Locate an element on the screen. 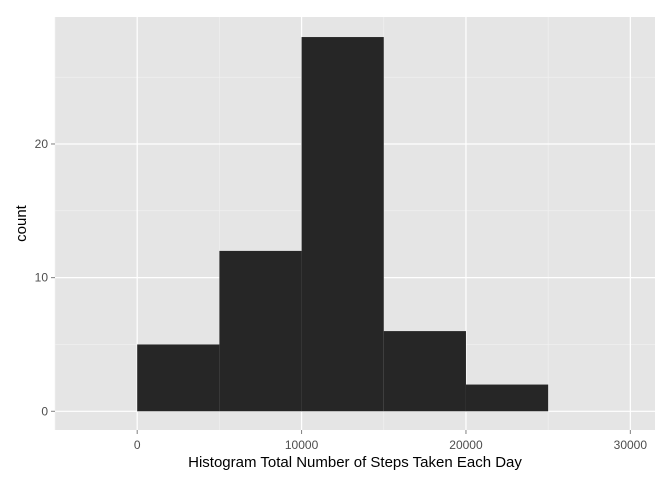  y-axis: 0 10 20 is located at coordinates (45, 277).